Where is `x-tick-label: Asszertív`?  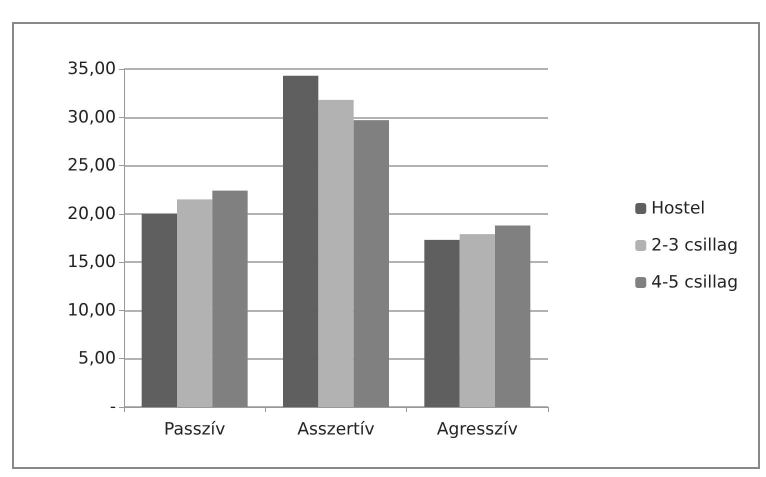
x-tick-label: Asszertív is located at coordinates (336, 430).